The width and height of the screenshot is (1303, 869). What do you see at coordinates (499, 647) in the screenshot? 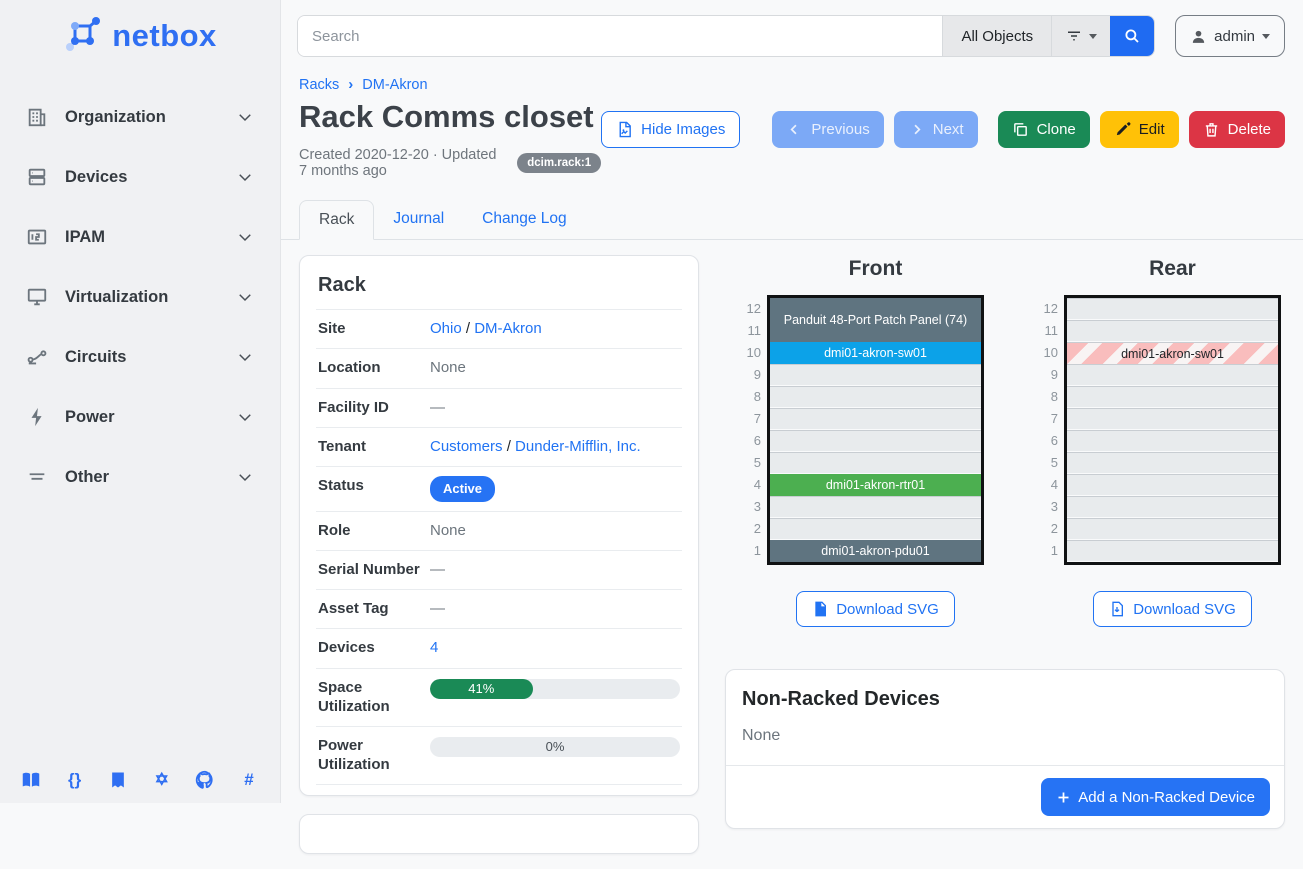
I see `detail-row-devices: Devices 4` at bounding box center [499, 647].